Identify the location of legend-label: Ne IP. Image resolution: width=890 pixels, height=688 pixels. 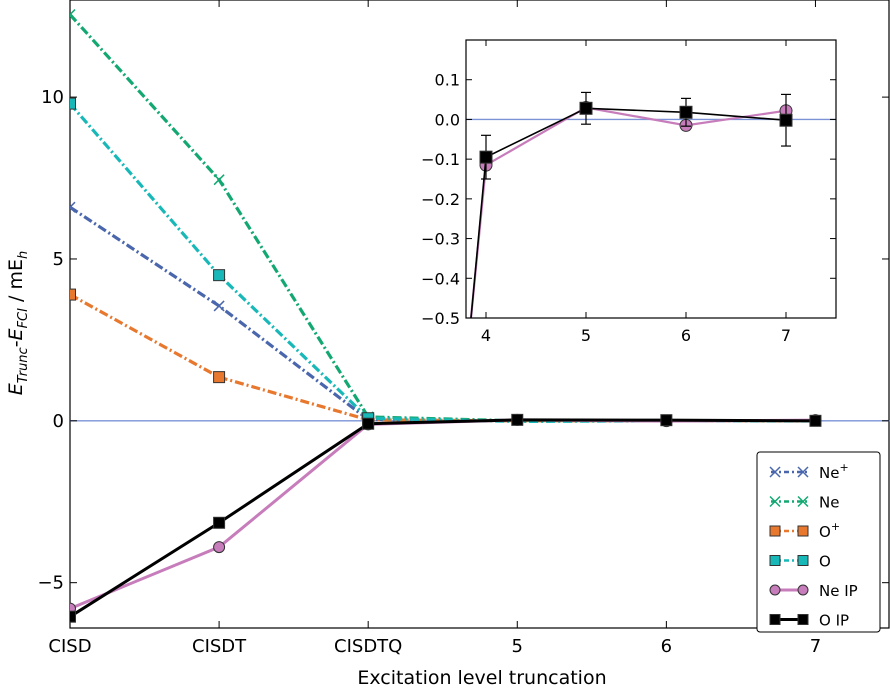
(838, 591).